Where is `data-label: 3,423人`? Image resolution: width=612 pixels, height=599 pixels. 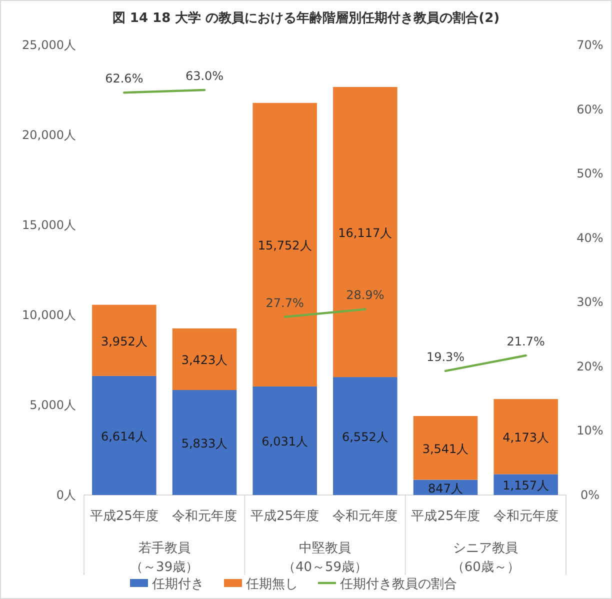
data-label: 3,423人 is located at coordinates (204, 360).